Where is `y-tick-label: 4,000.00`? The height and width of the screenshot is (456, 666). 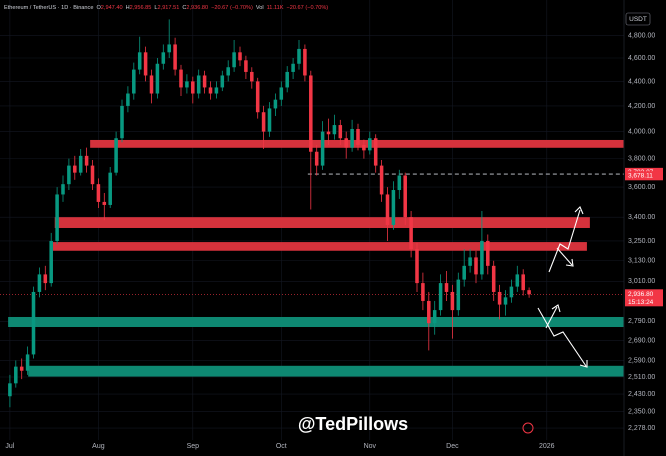
y-tick-label: 4,000.00 is located at coordinates (641, 131).